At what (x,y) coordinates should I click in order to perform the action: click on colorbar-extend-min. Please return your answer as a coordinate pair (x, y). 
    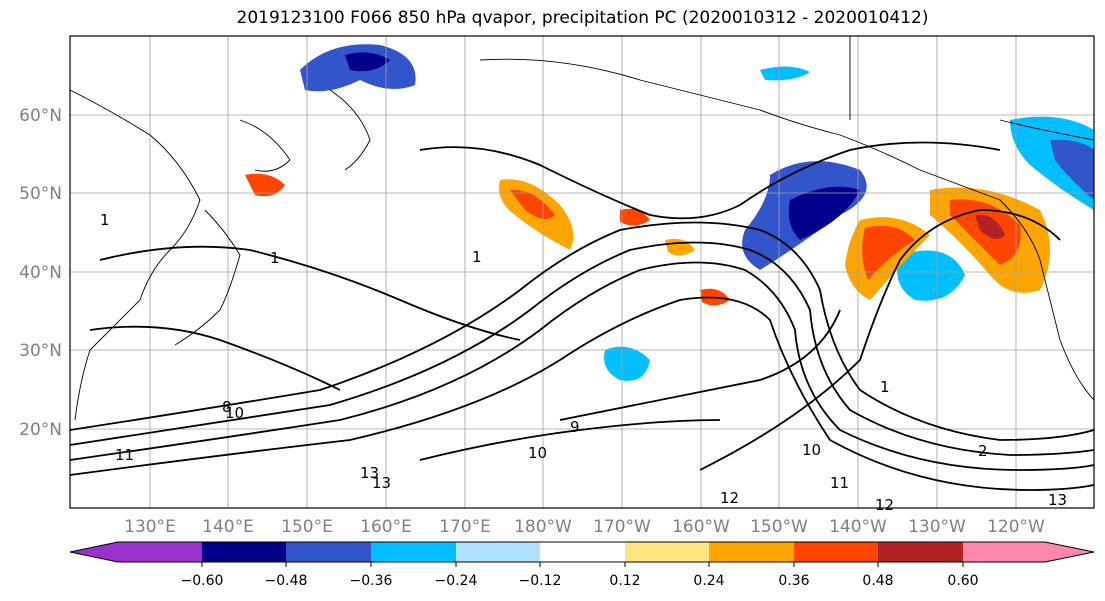
    Looking at the image, I should click on (136, 552).